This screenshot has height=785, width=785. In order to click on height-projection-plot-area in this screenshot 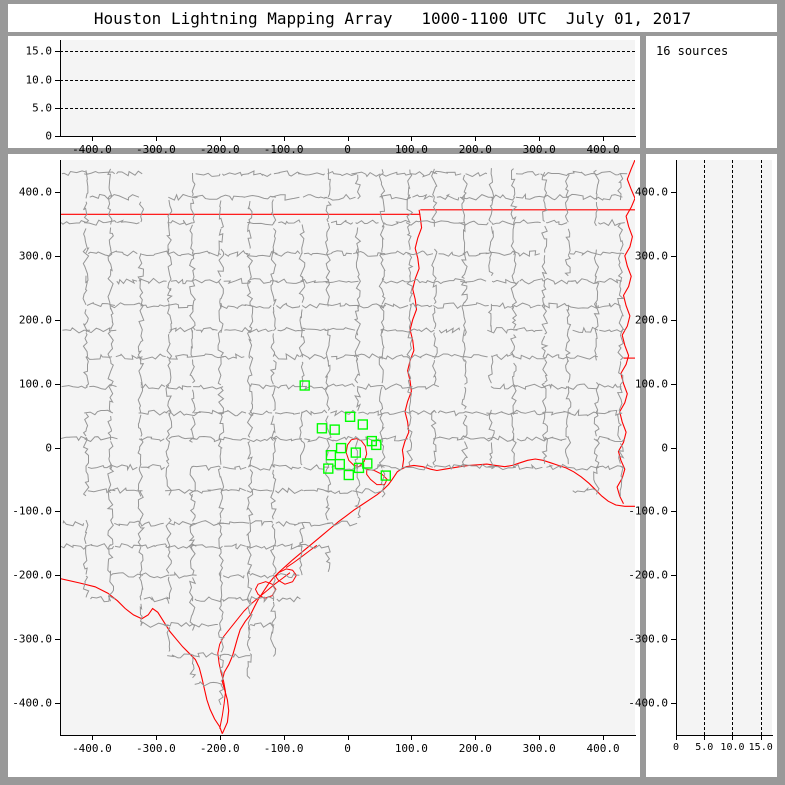, I will do `click(724, 447)`.